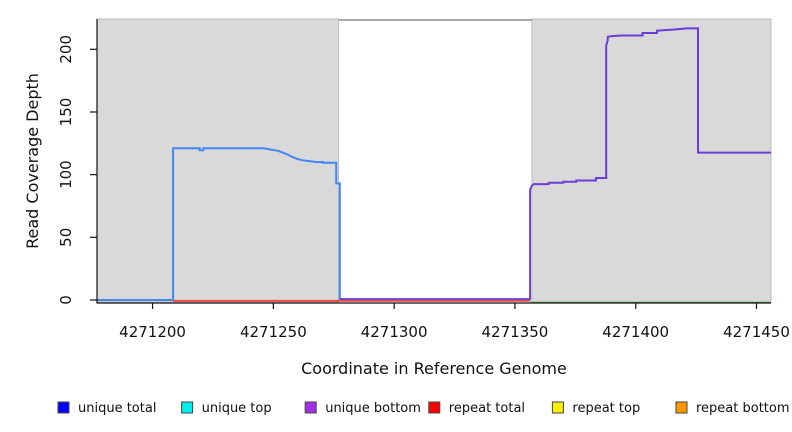  I want to click on legend-item: repeat total, so click(476, 408).